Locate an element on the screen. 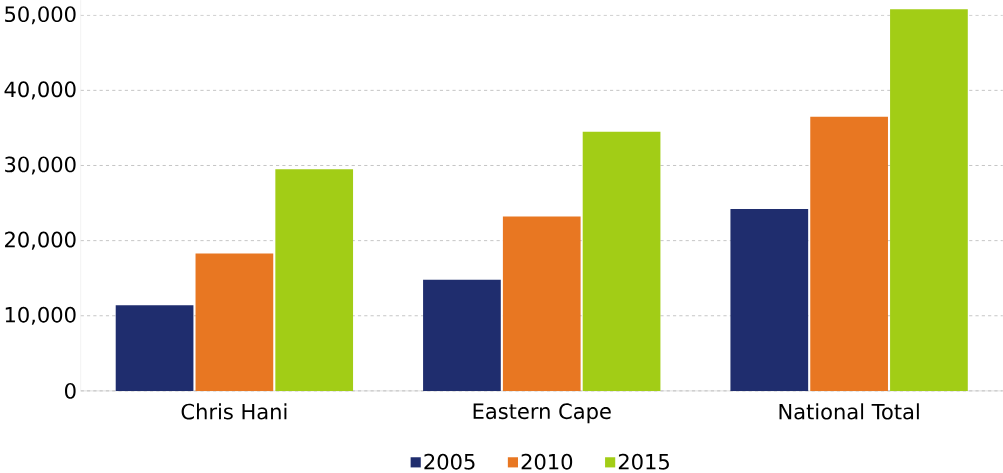  y-tick-label: 30,000 is located at coordinates (40, 165).